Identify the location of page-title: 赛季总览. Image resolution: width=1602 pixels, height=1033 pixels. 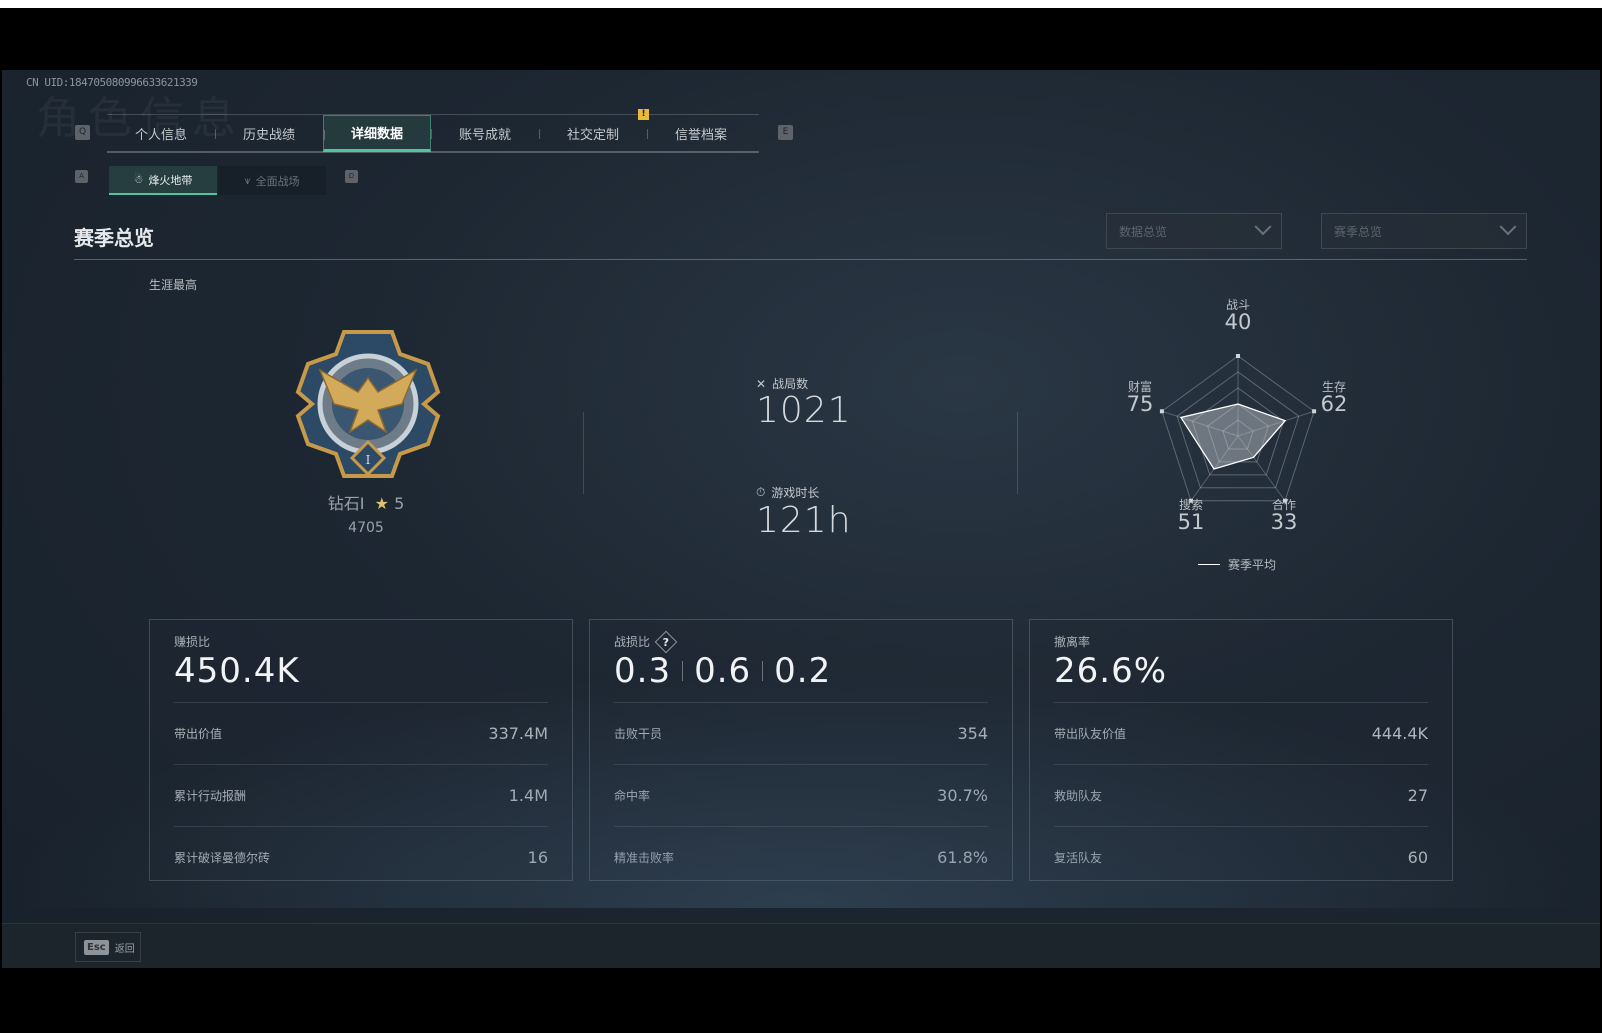
(114, 238).